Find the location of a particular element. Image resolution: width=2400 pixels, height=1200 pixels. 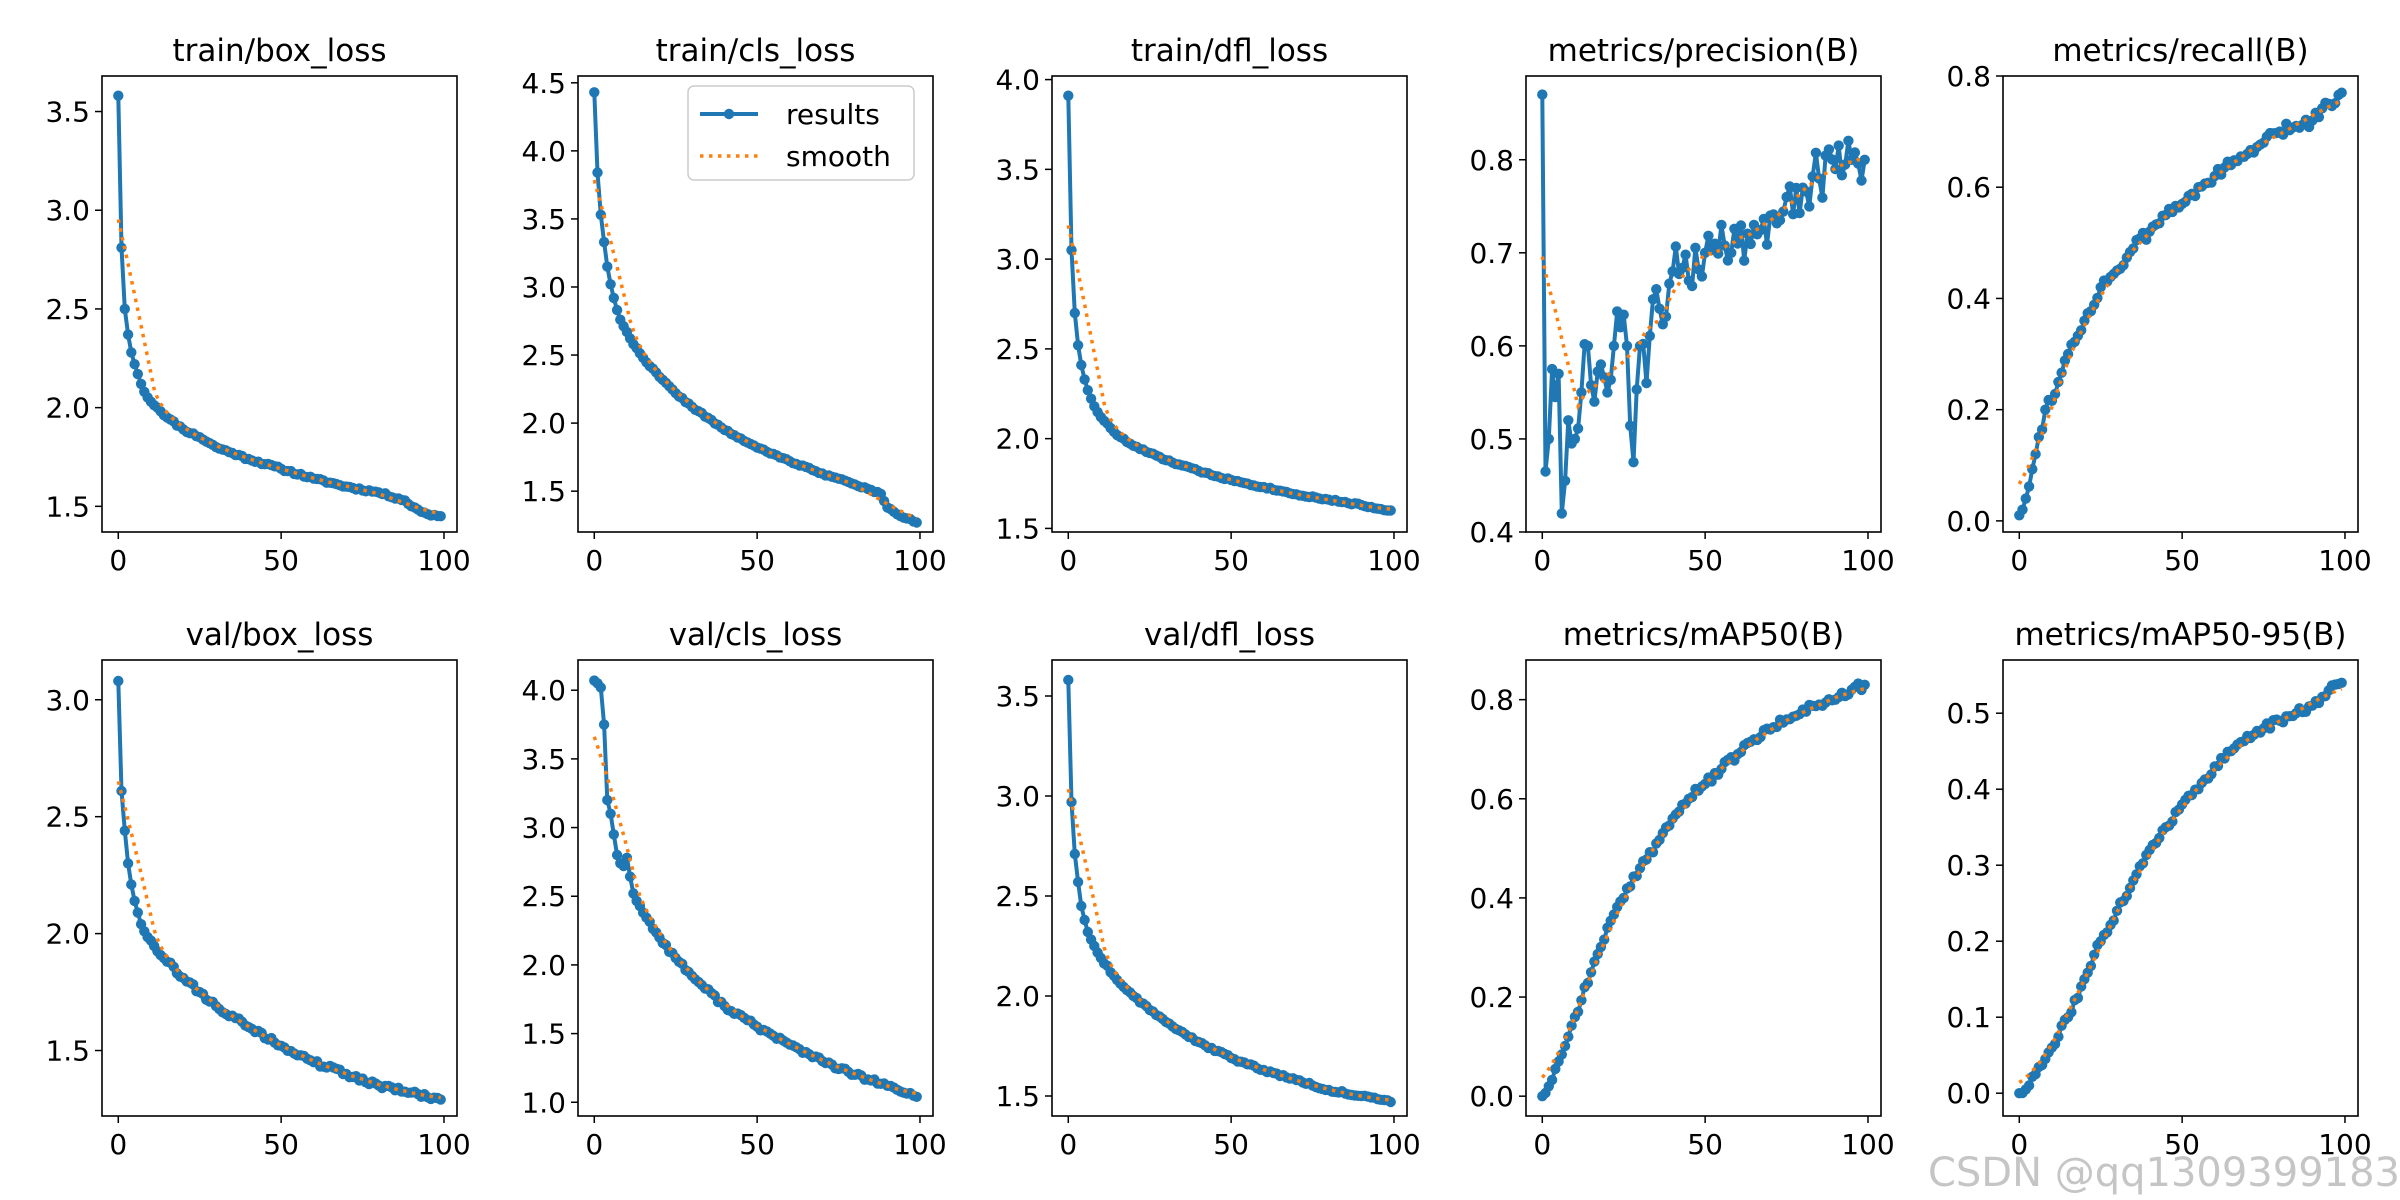

legend-results-marker is located at coordinates (729, 114).